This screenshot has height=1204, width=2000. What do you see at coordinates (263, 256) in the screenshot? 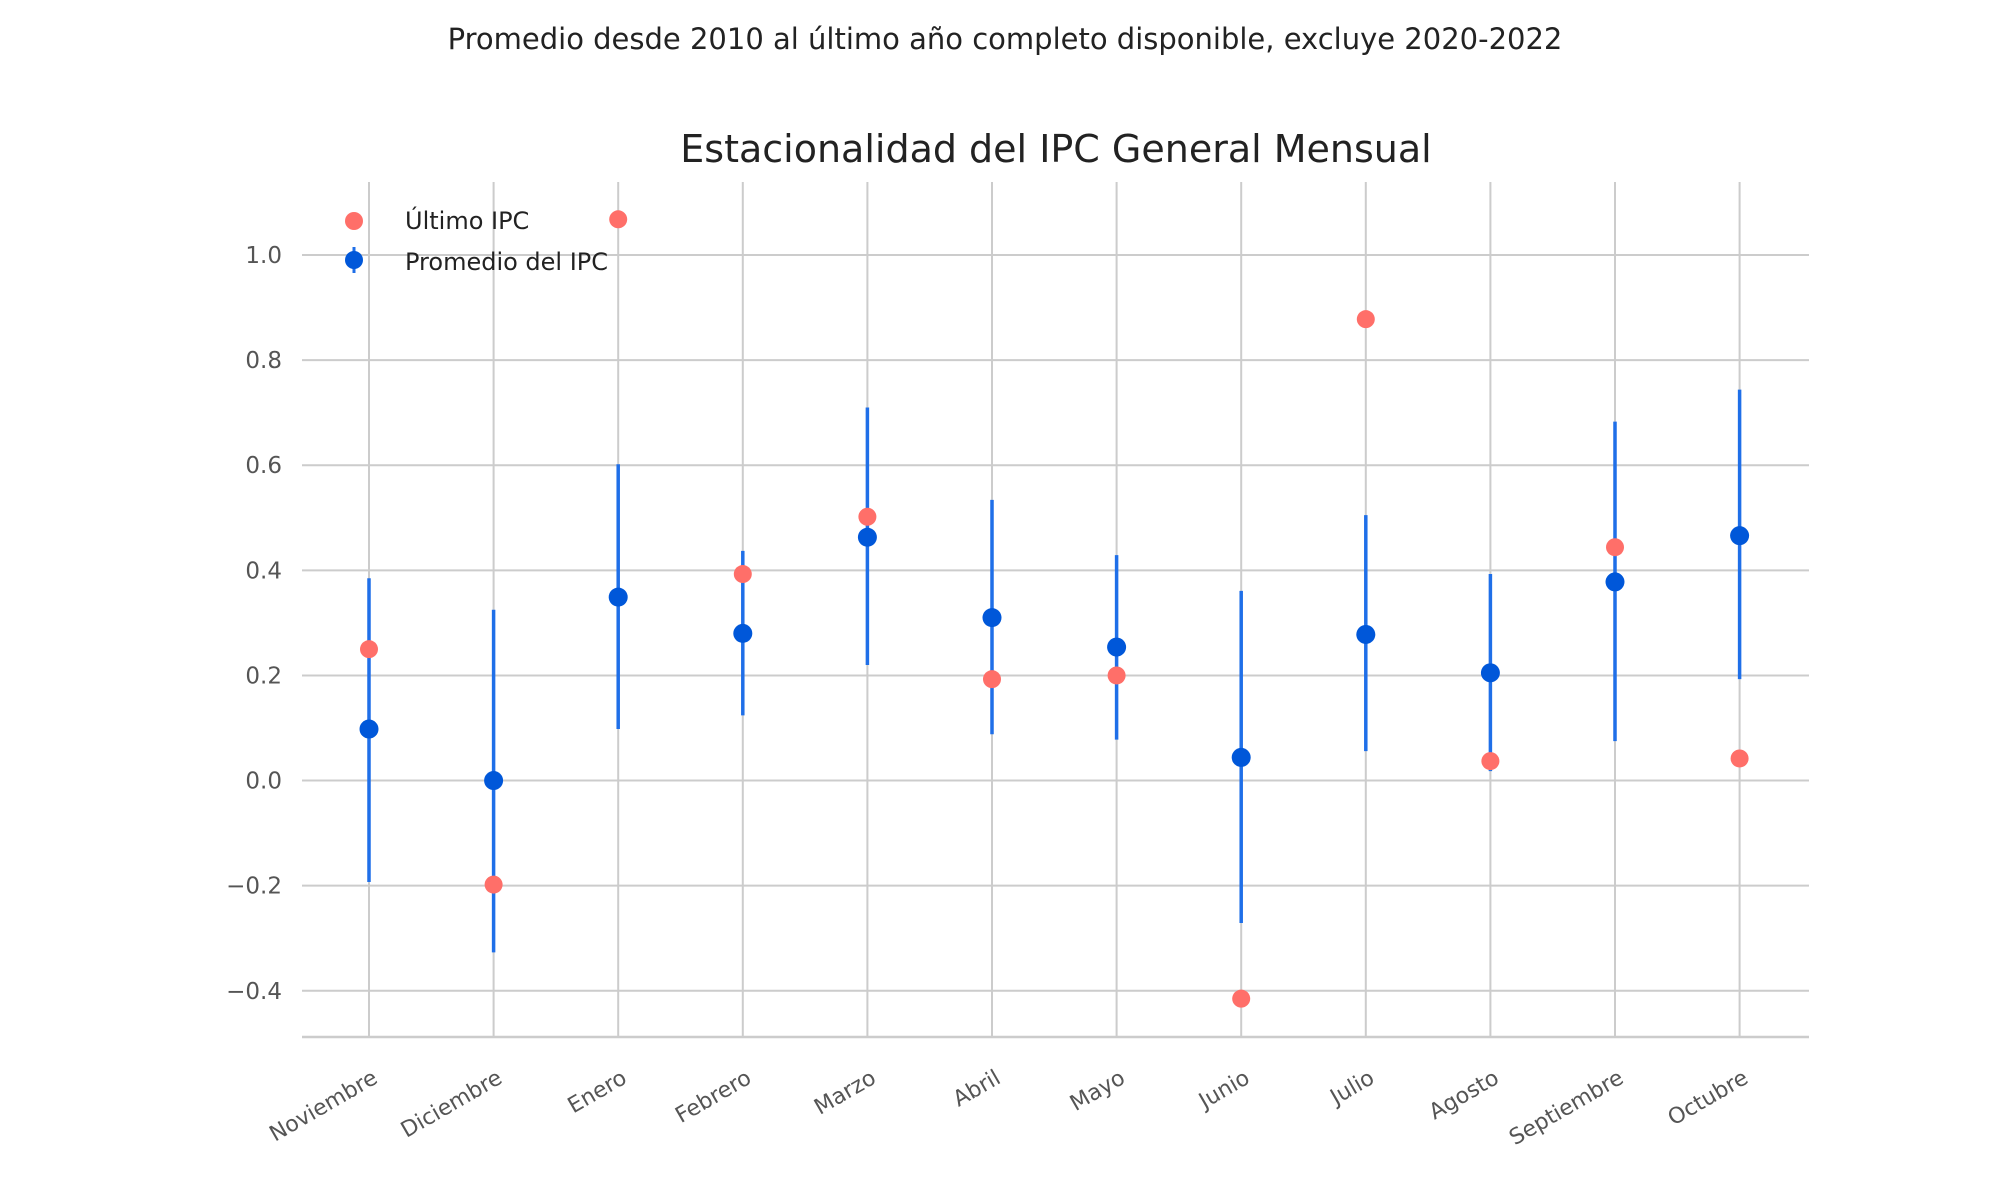
I see `y-tick-label: 1.0` at bounding box center [263, 256].